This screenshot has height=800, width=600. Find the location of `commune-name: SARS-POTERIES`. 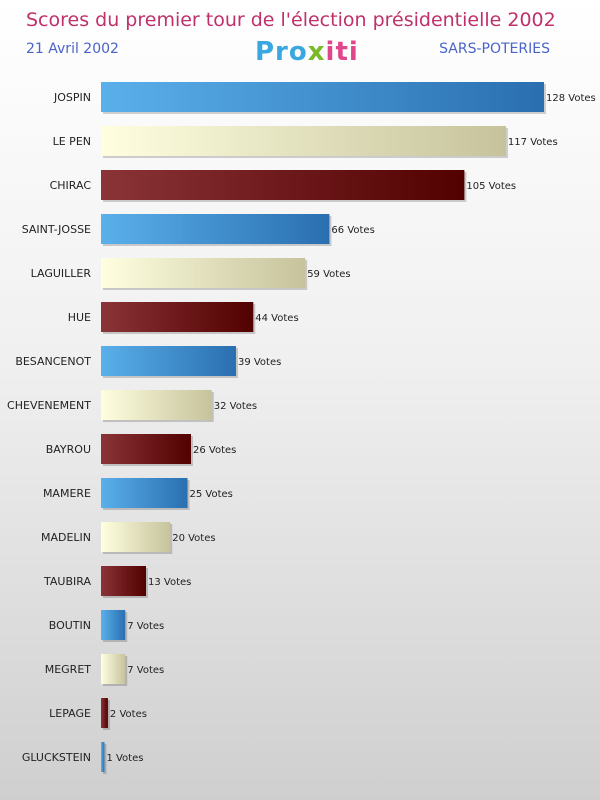

commune-name: SARS-POTERIES is located at coordinates (494, 49).